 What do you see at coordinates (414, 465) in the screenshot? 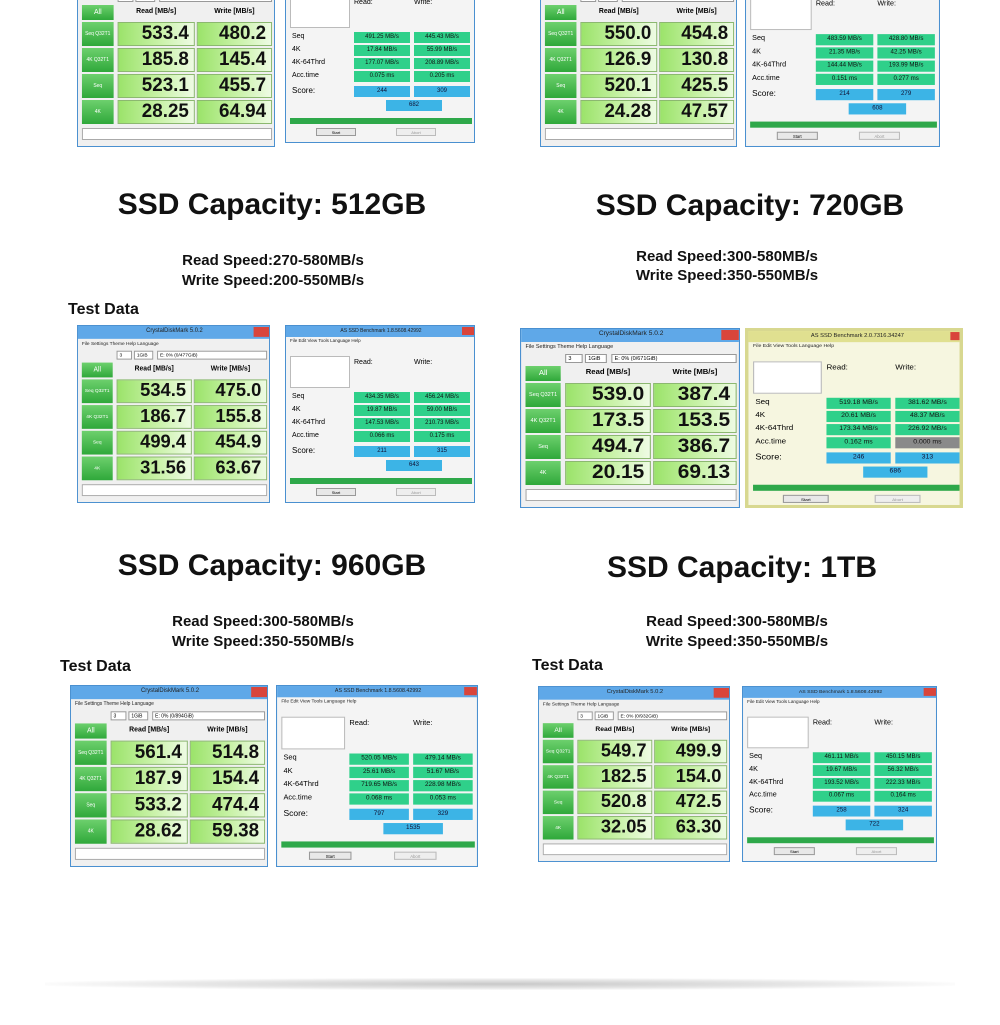
I see `total-score: 643` at bounding box center [414, 465].